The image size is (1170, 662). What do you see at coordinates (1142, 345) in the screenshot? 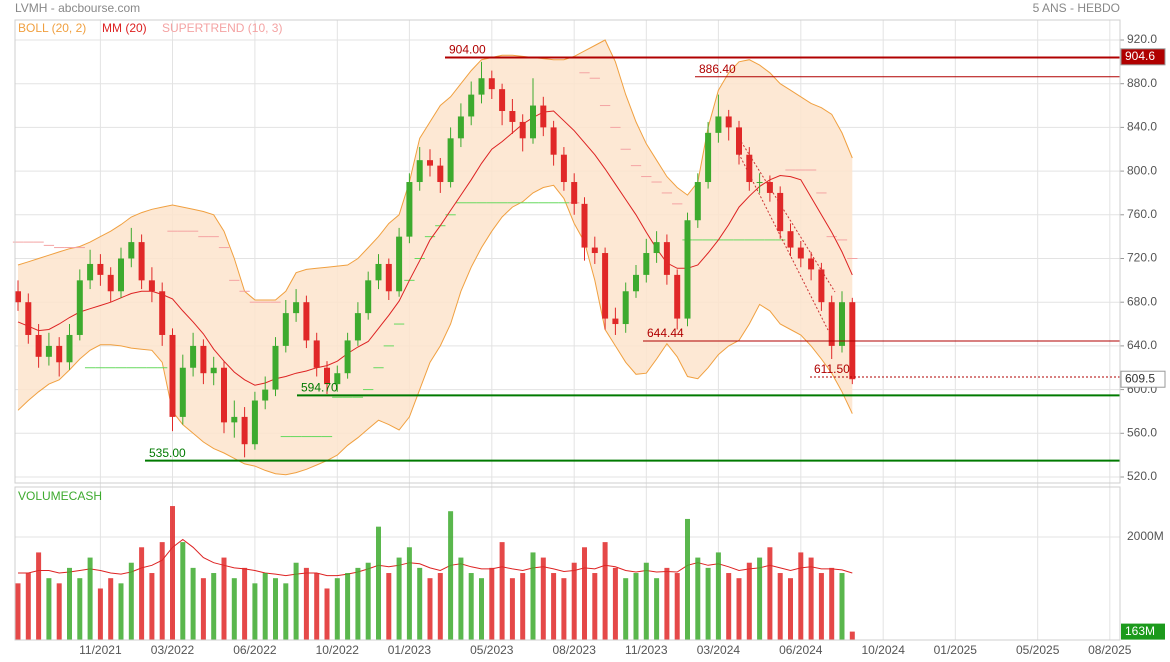
I see `y-tick-label: 640.0` at bounding box center [1142, 345].